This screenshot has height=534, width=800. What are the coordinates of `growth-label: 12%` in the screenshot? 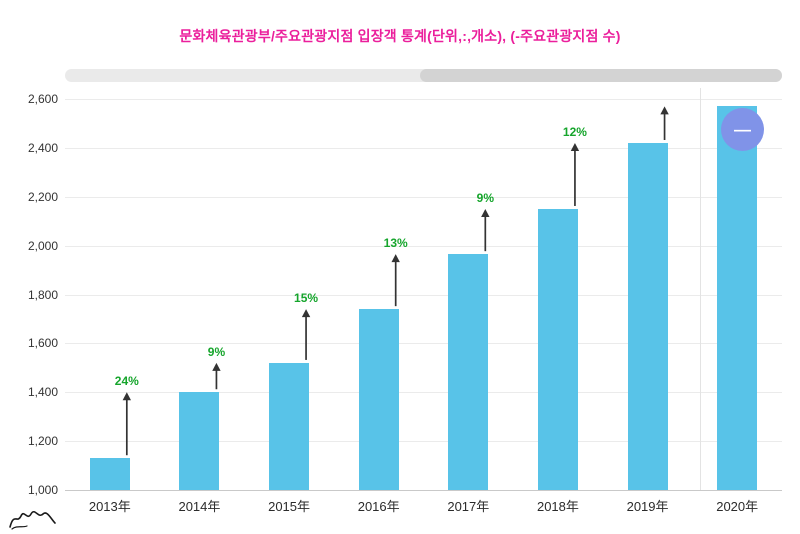 It's located at (574, 131).